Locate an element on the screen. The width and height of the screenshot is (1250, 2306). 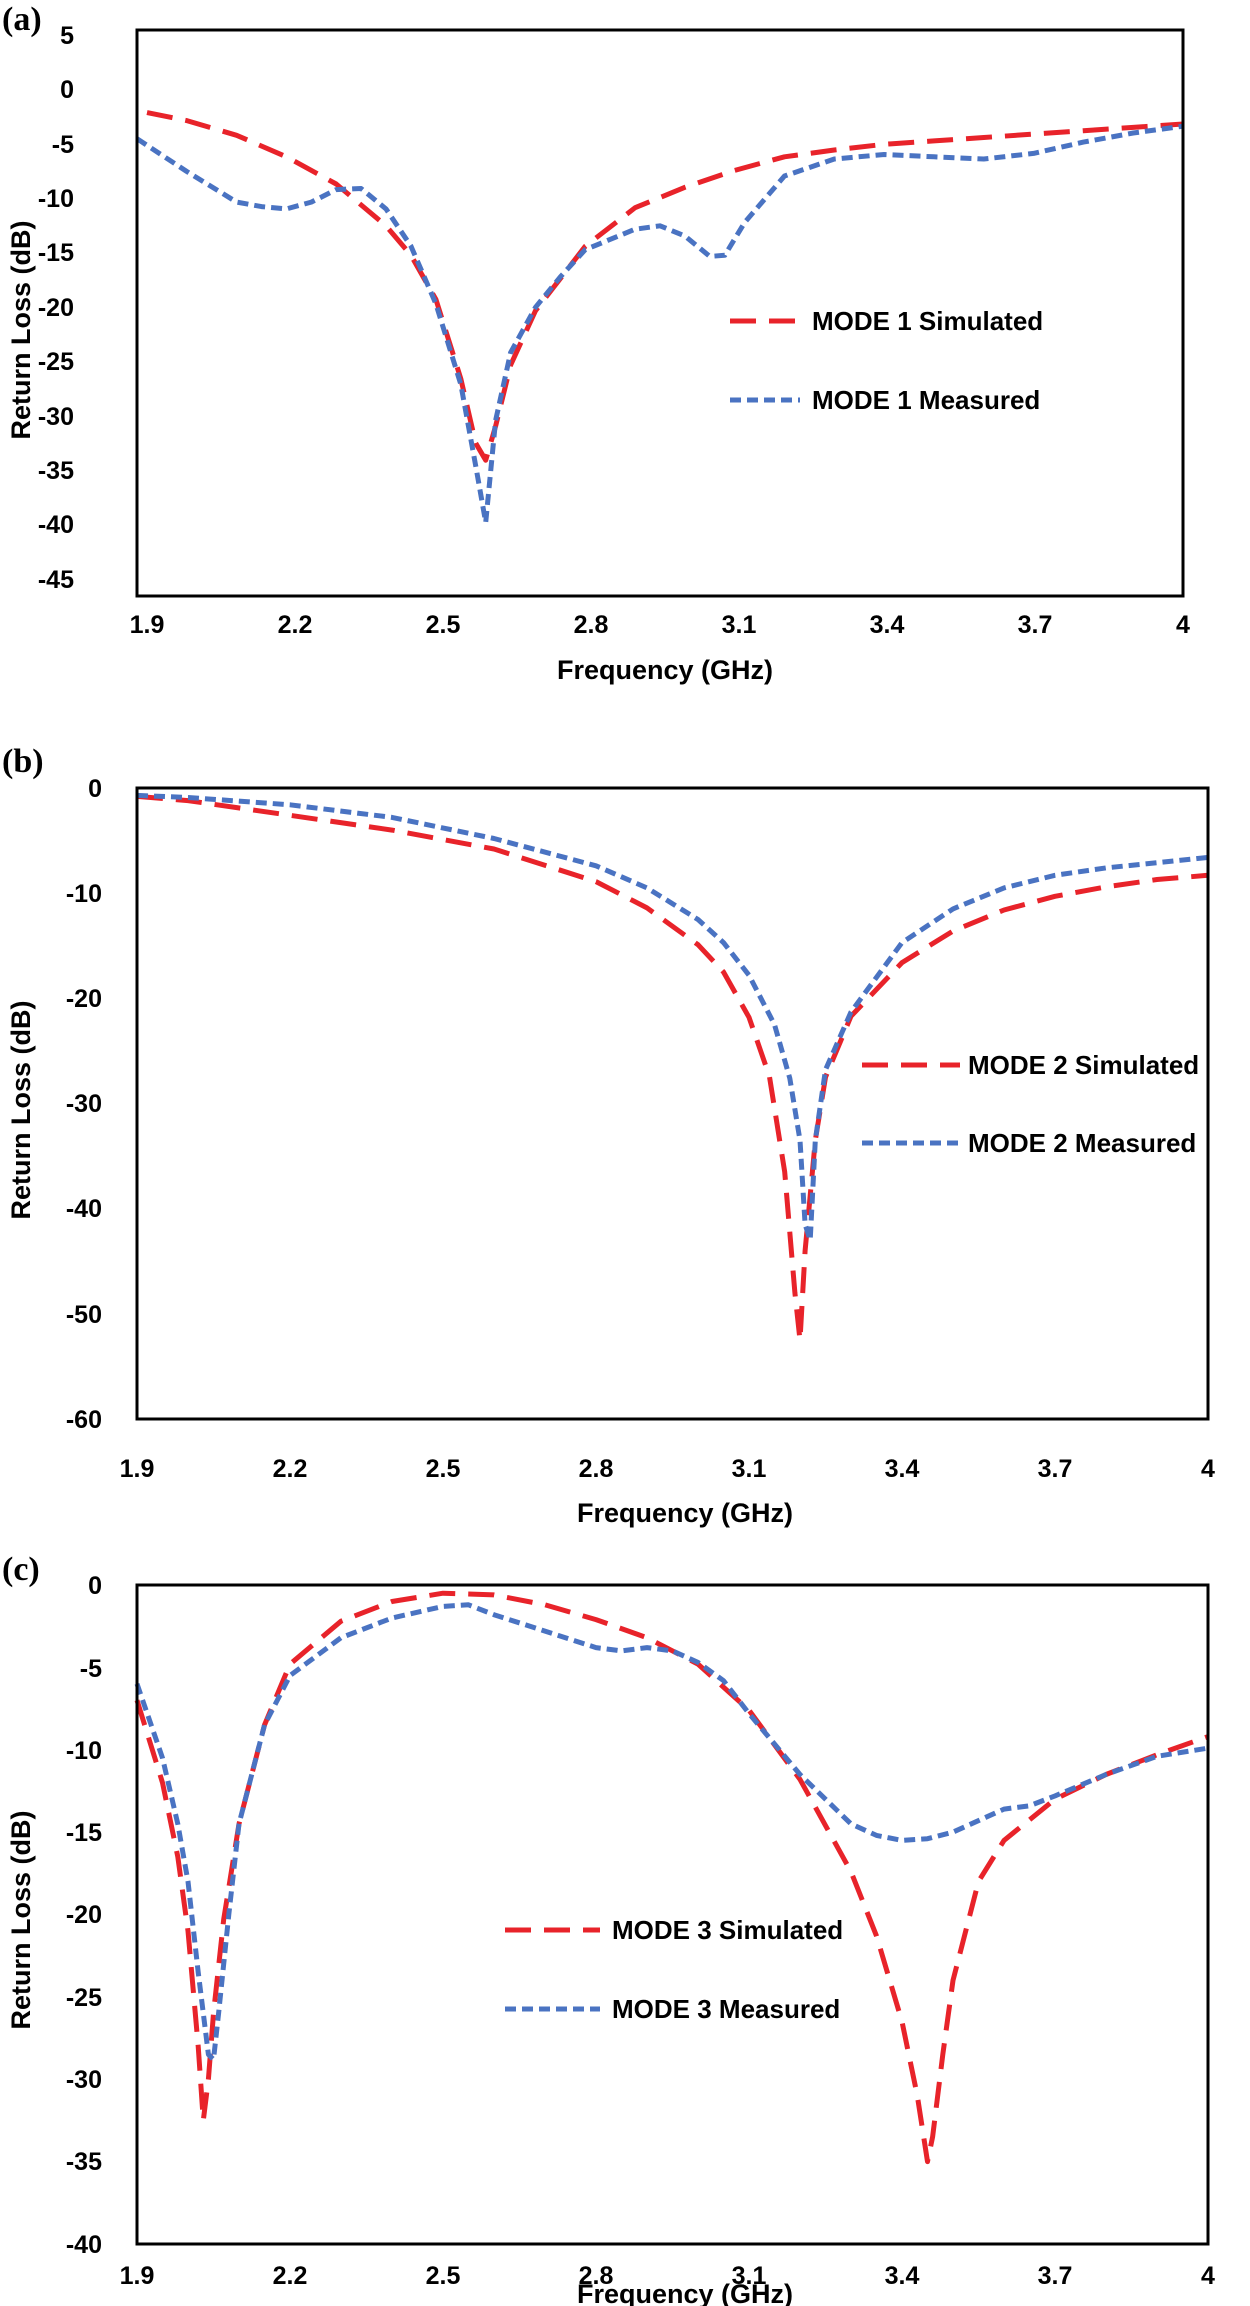
panel-b-y-ticks: 0 -10 -20 -30 -40 -50 -60 is located at coordinates (84, 1104).